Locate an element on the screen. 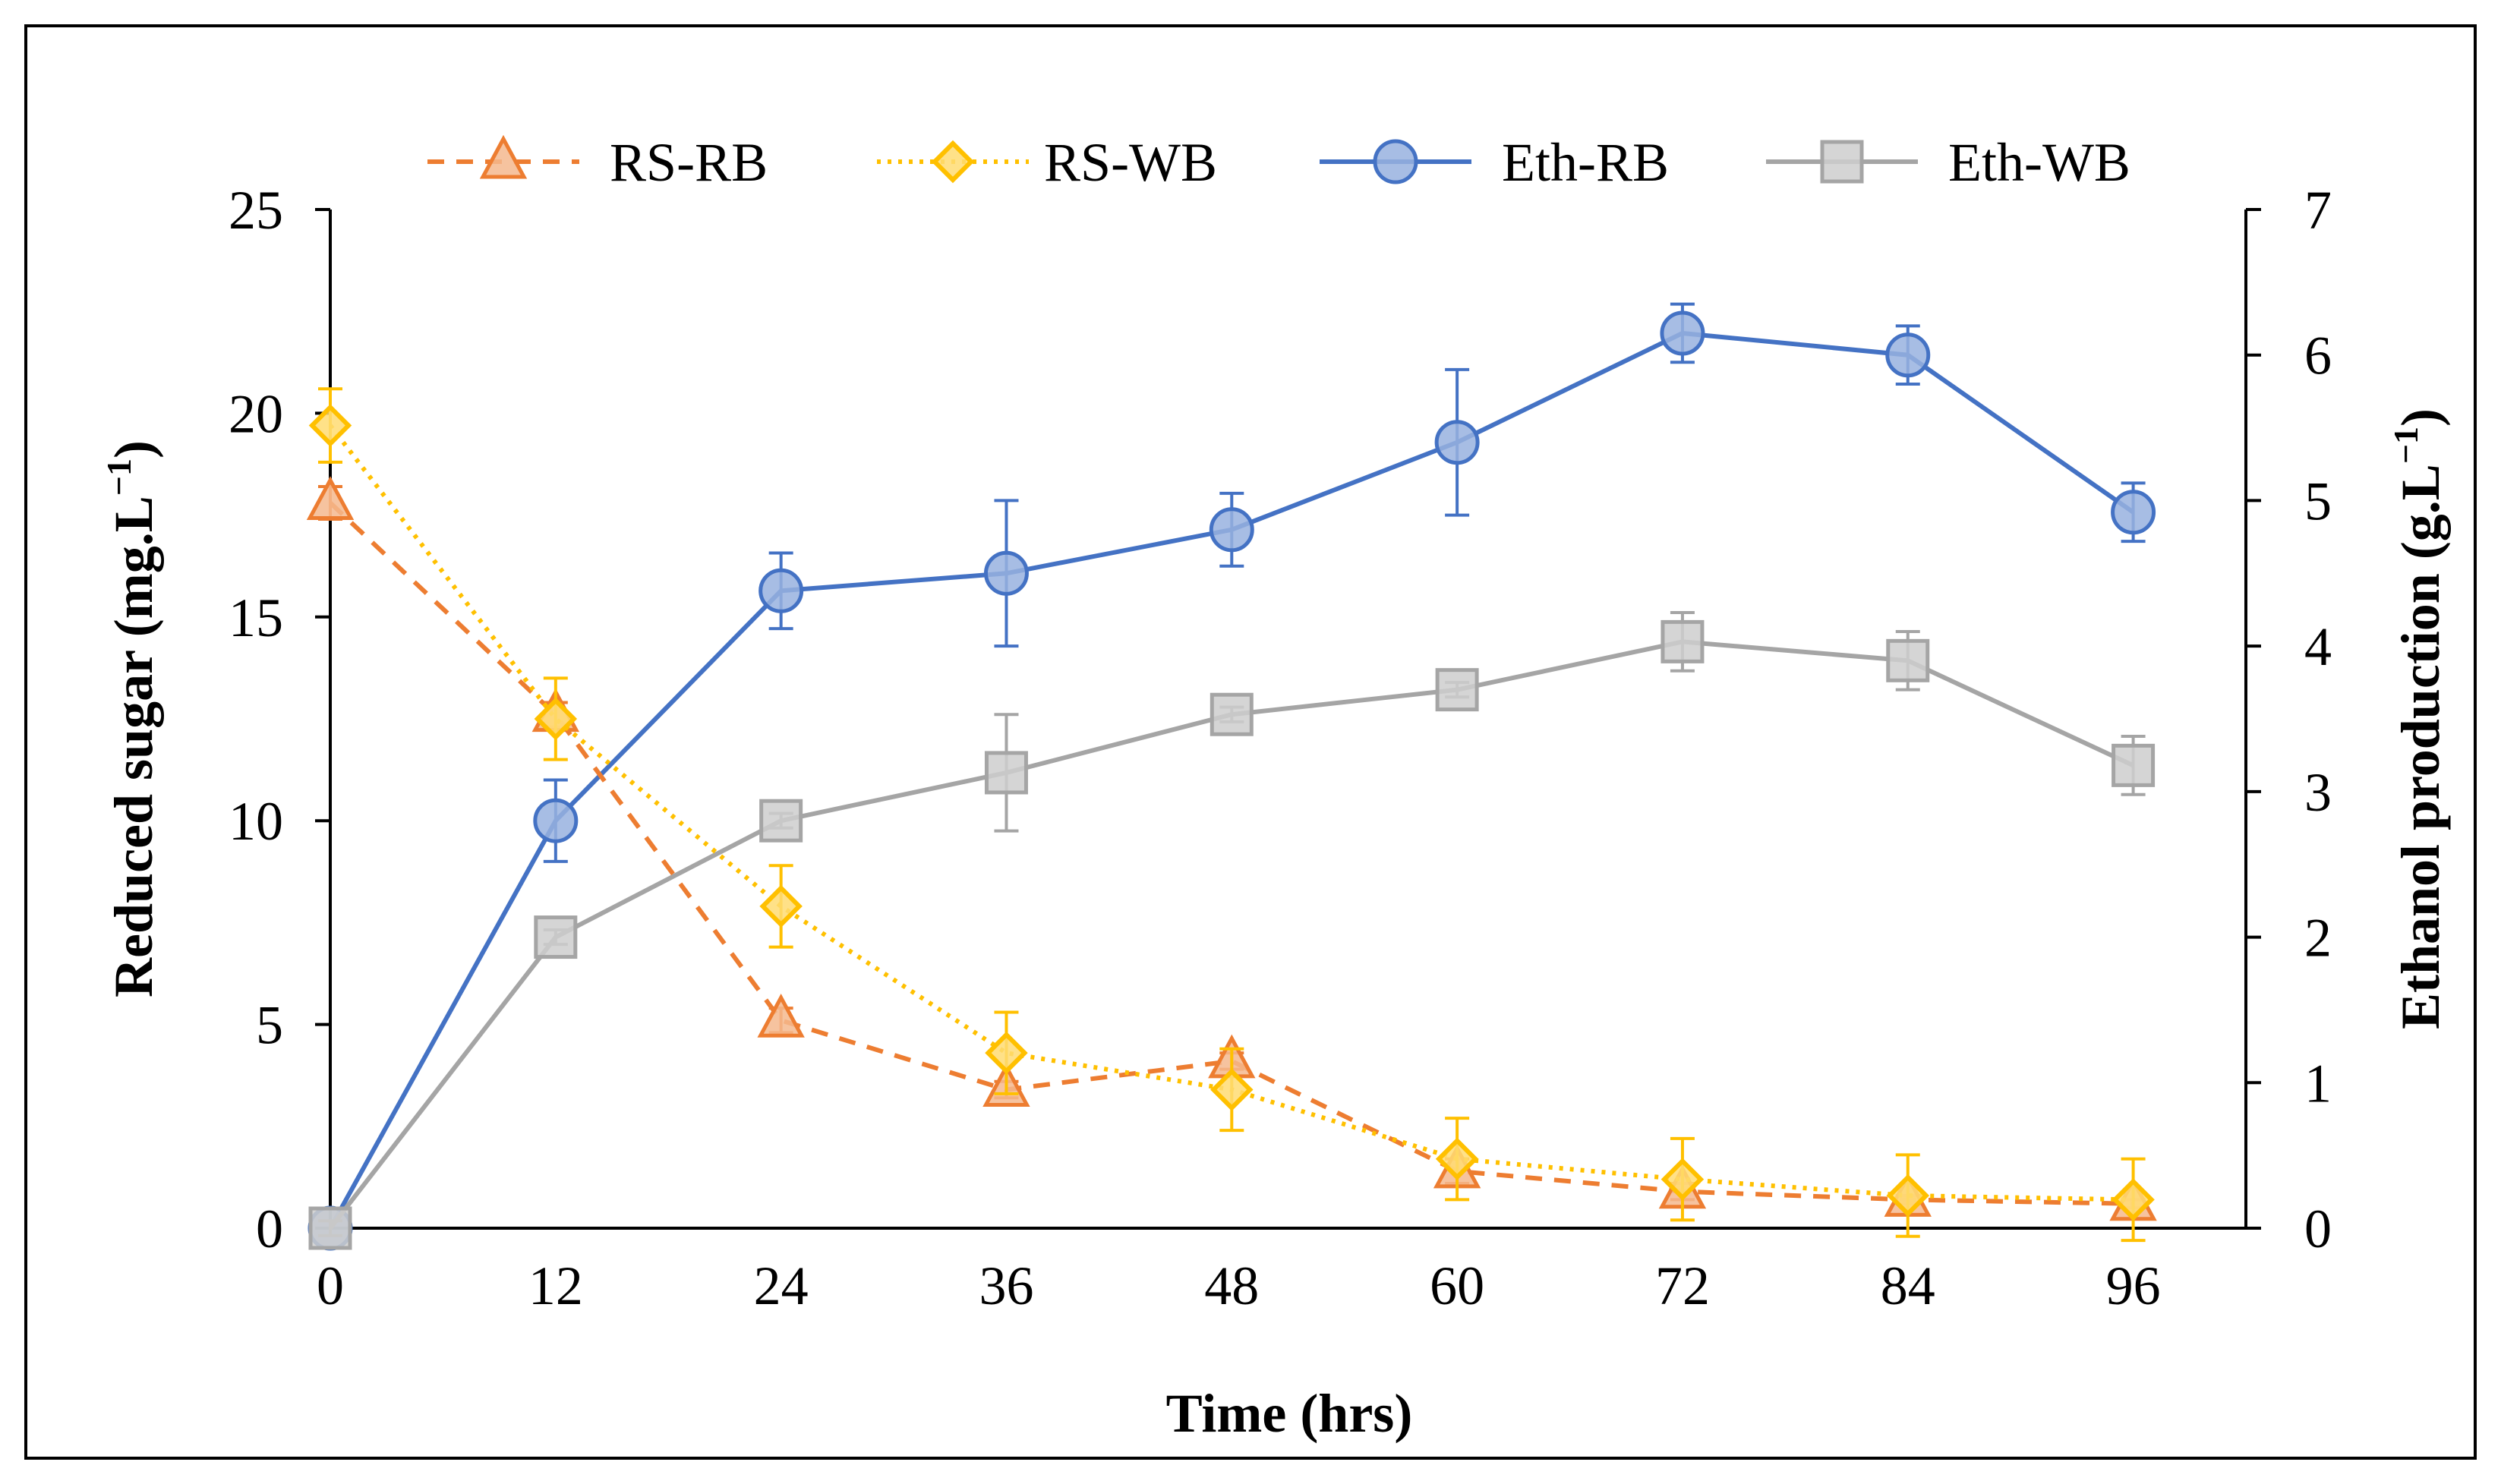 The height and width of the screenshot is (1484, 2501). legend-label: RS-WB is located at coordinates (1130, 162).